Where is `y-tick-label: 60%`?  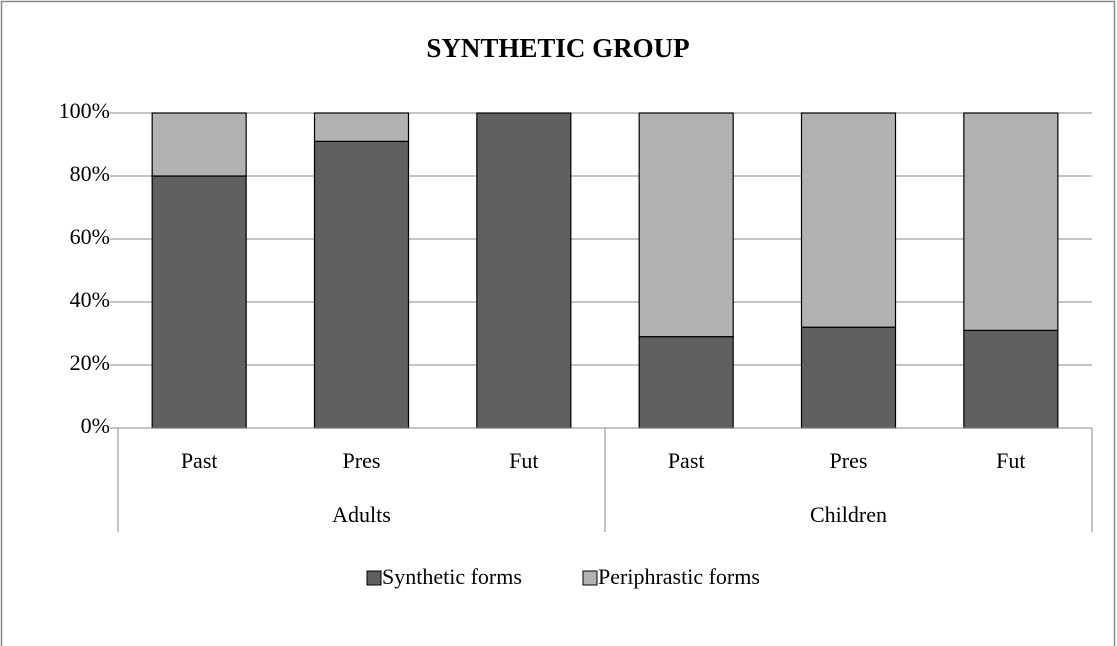 y-tick-label: 60% is located at coordinates (90, 236).